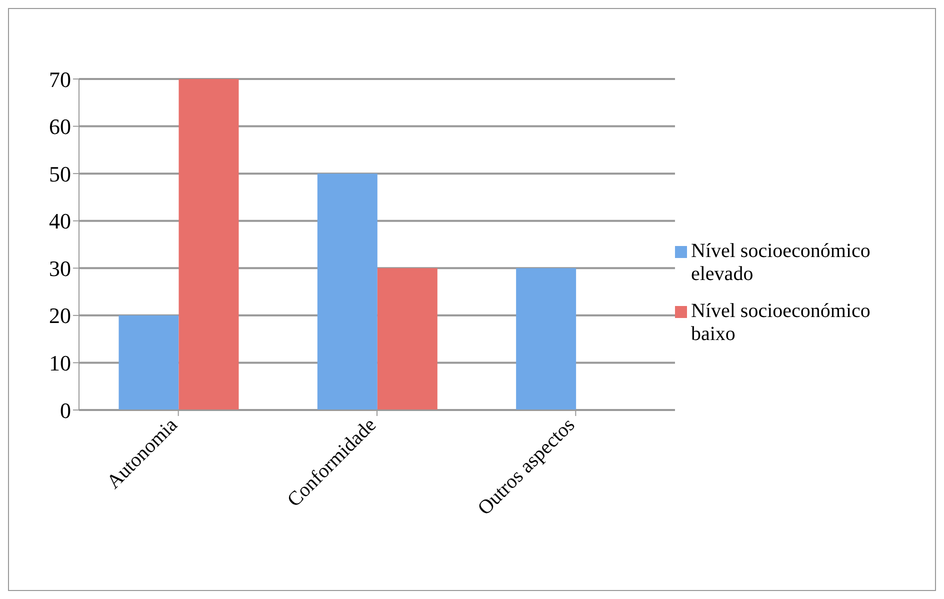 The height and width of the screenshot is (599, 944). Describe the element at coordinates (65, 410) in the screenshot. I see `y-tick-label: 0` at that location.